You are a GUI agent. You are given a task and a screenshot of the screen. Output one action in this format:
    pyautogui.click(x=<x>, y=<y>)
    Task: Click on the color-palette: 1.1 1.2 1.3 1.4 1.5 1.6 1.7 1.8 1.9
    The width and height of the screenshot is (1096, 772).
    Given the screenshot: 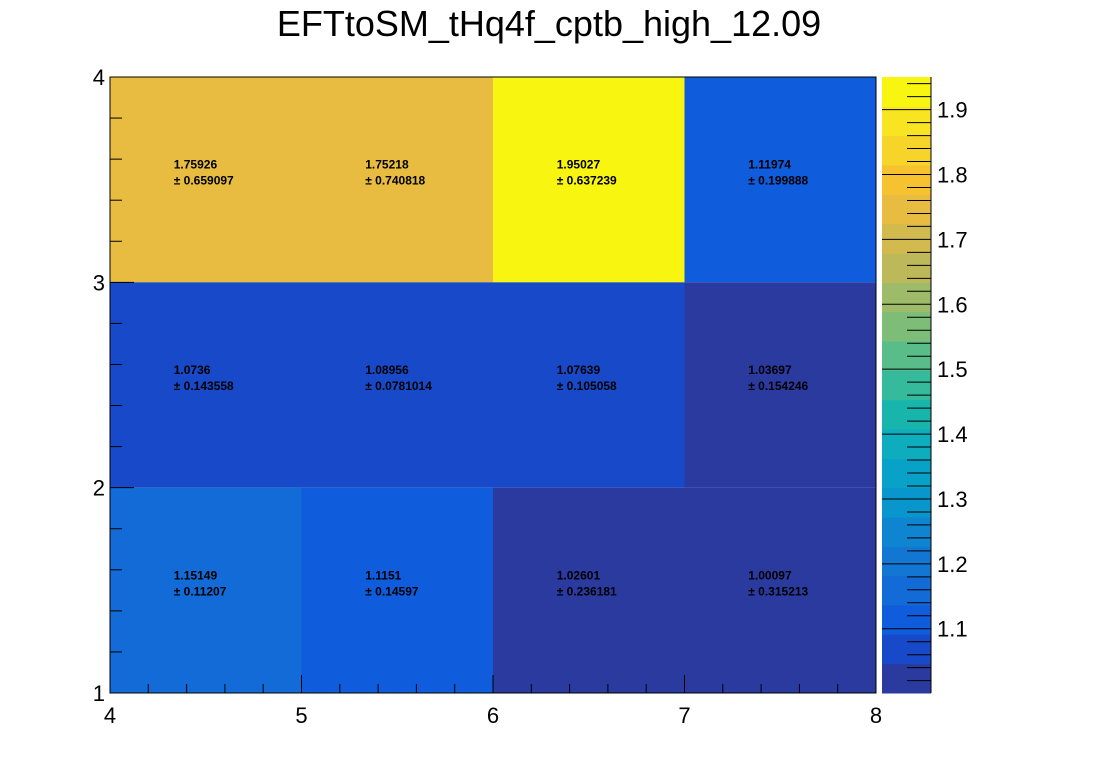 What is the action you would take?
    pyautogui.click(x=925, y=385)
    